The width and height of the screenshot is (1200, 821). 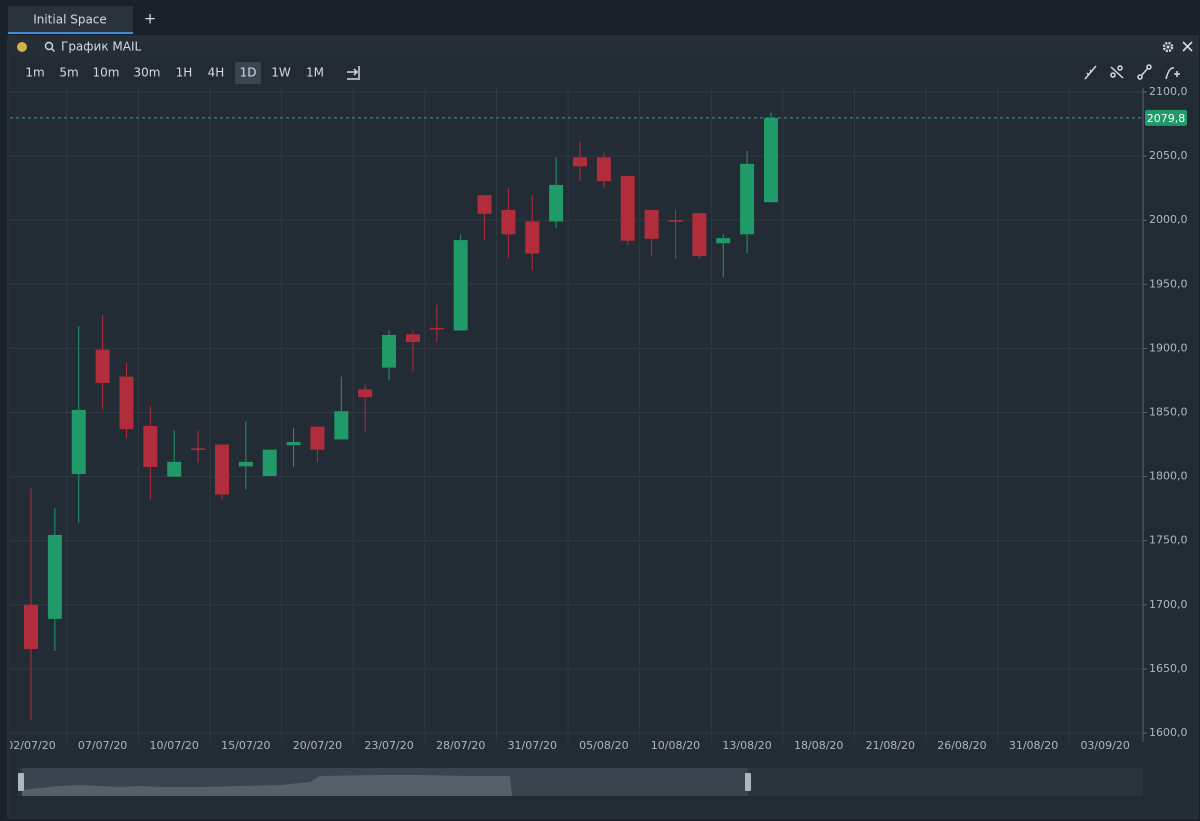 I want to click on timeframe-active-bg, so click(x=248, y=73).